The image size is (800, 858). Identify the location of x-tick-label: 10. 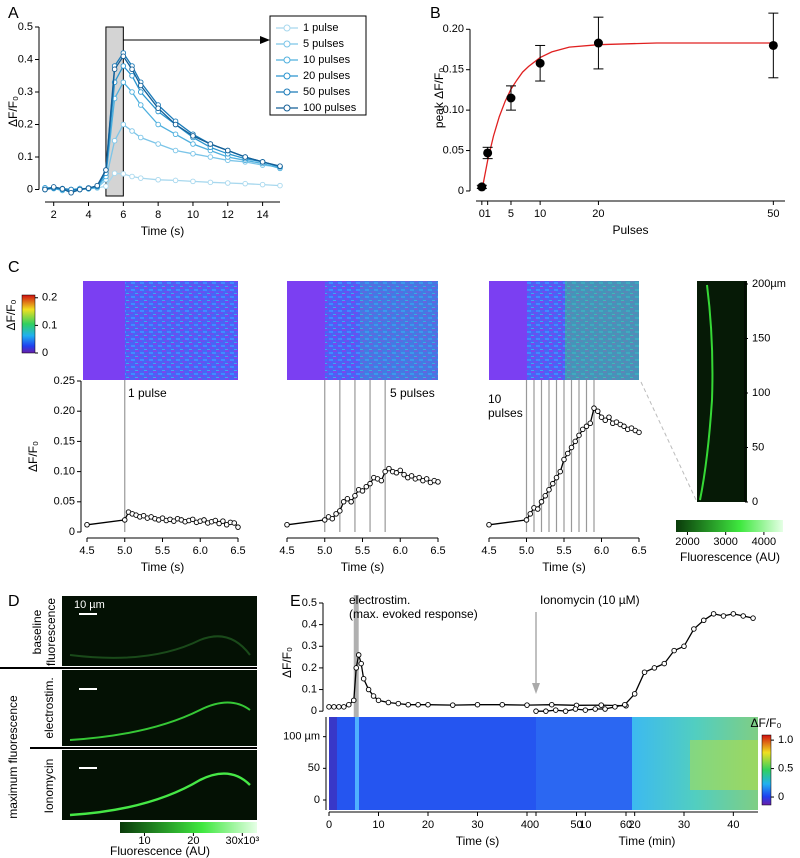
(193, 215).